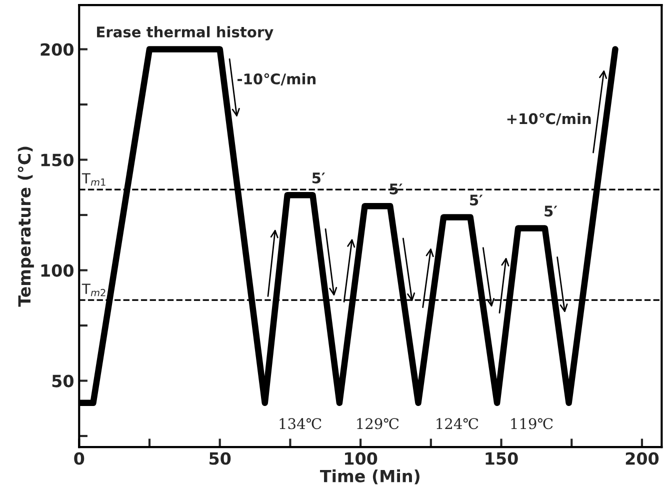 This screenshot has width=665, height=504. I want to click on y-tick-label: 100, so click(57, 270).